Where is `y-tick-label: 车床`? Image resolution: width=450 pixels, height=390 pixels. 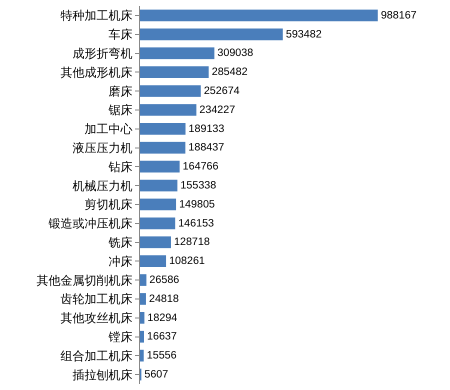
y-tick-label: 车床 is located at coordinates (120, 35).